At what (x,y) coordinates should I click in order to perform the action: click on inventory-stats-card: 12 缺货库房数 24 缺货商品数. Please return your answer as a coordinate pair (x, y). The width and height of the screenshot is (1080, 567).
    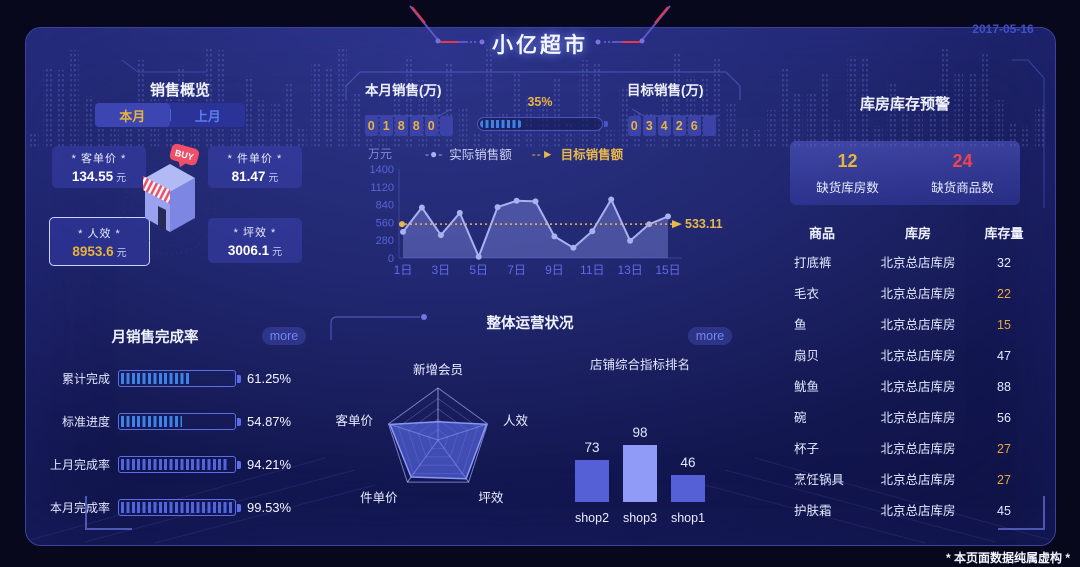
    Looking at the image, I should click on (905, 173).